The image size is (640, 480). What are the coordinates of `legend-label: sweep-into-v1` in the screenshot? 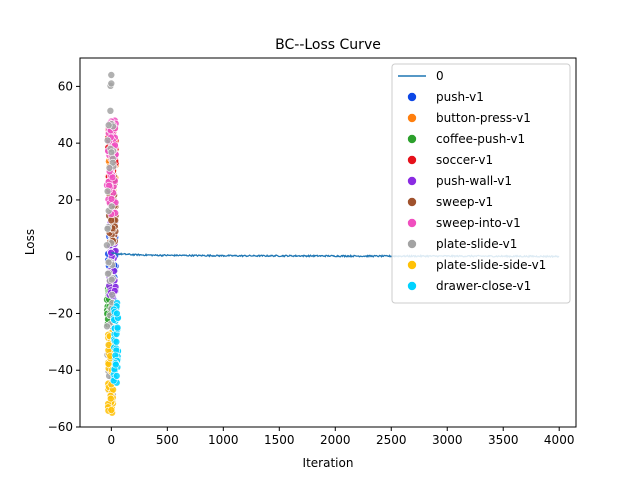 It's located at (478, 223).